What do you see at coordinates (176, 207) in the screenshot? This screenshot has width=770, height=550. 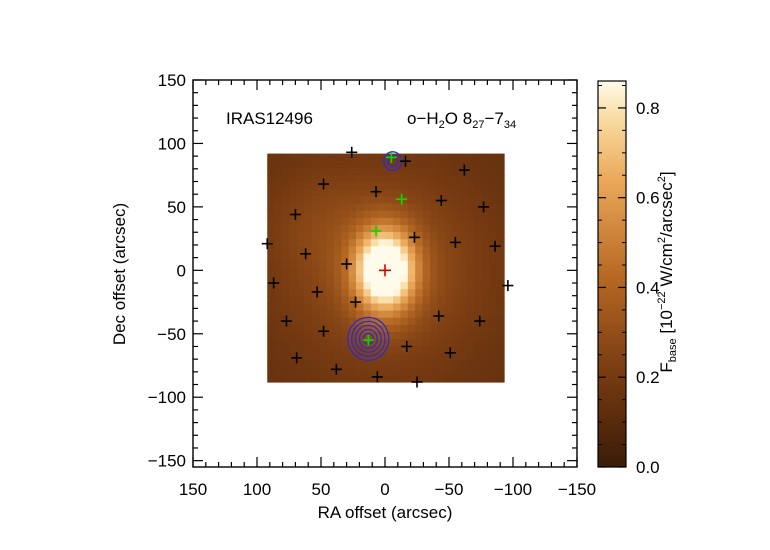 I see `y-tick-label: 50` at bounding box center [176, 207].